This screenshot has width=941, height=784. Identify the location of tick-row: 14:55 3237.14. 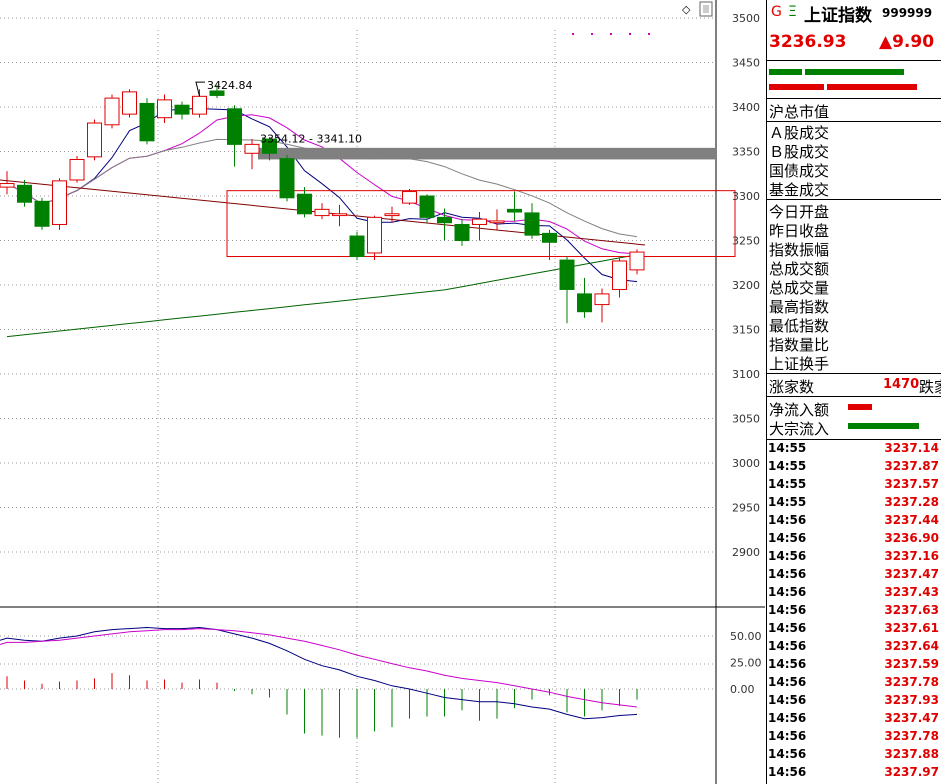
(853, 450).